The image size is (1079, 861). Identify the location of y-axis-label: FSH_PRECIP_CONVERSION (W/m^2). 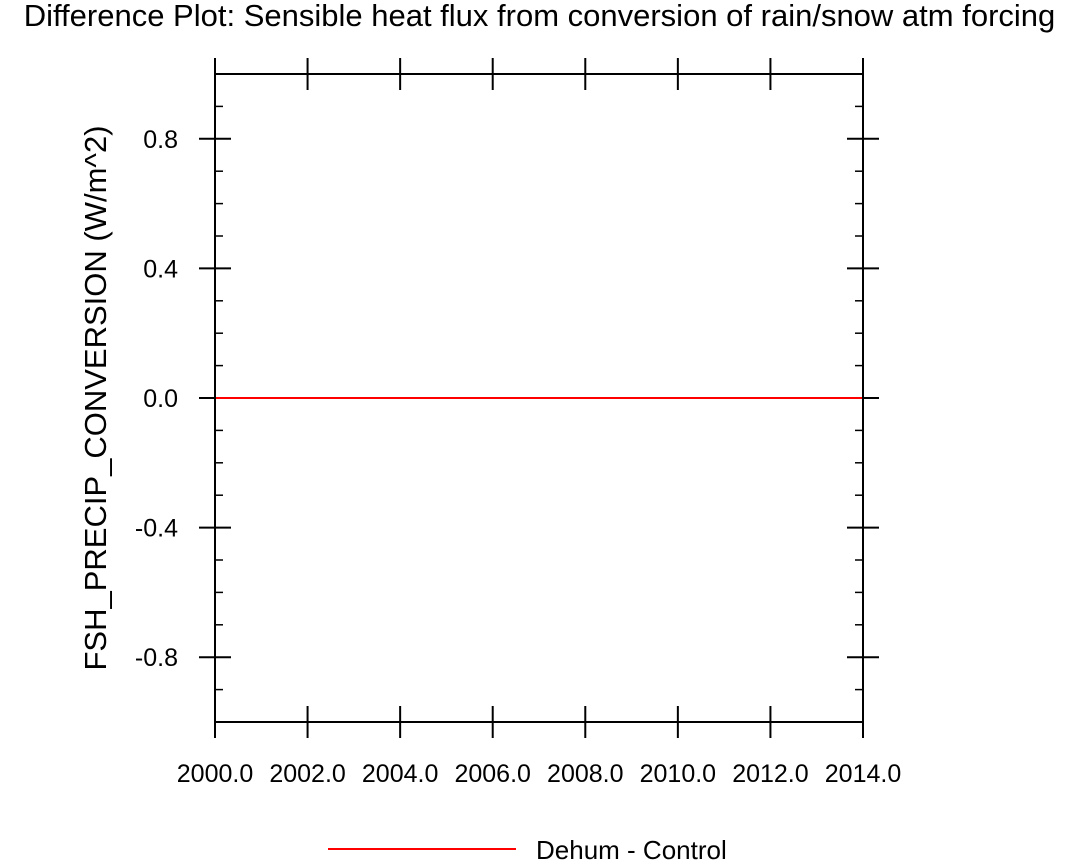
(95, 397).